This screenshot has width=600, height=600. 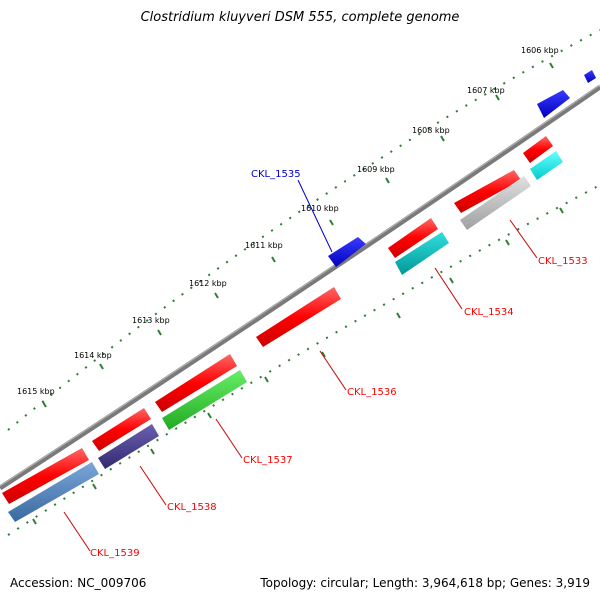 What do you see at coordinates (590, 76) in the screenshot?
I see `gene-cds-far-right` at bounding box center [590, 76].